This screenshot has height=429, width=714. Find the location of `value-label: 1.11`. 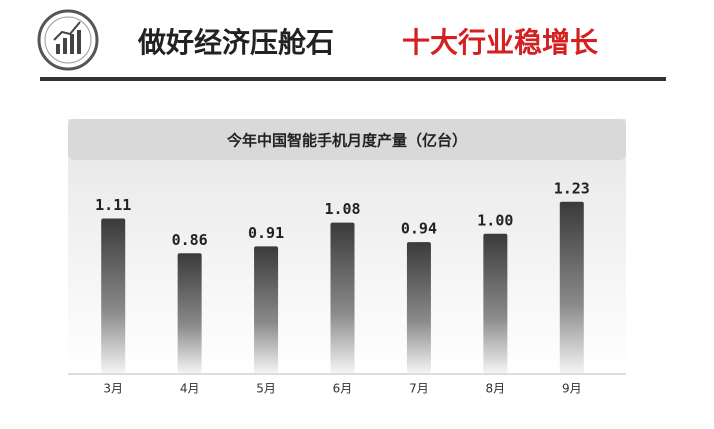

value-label: 1.11 is located at coordinates (113, 205).